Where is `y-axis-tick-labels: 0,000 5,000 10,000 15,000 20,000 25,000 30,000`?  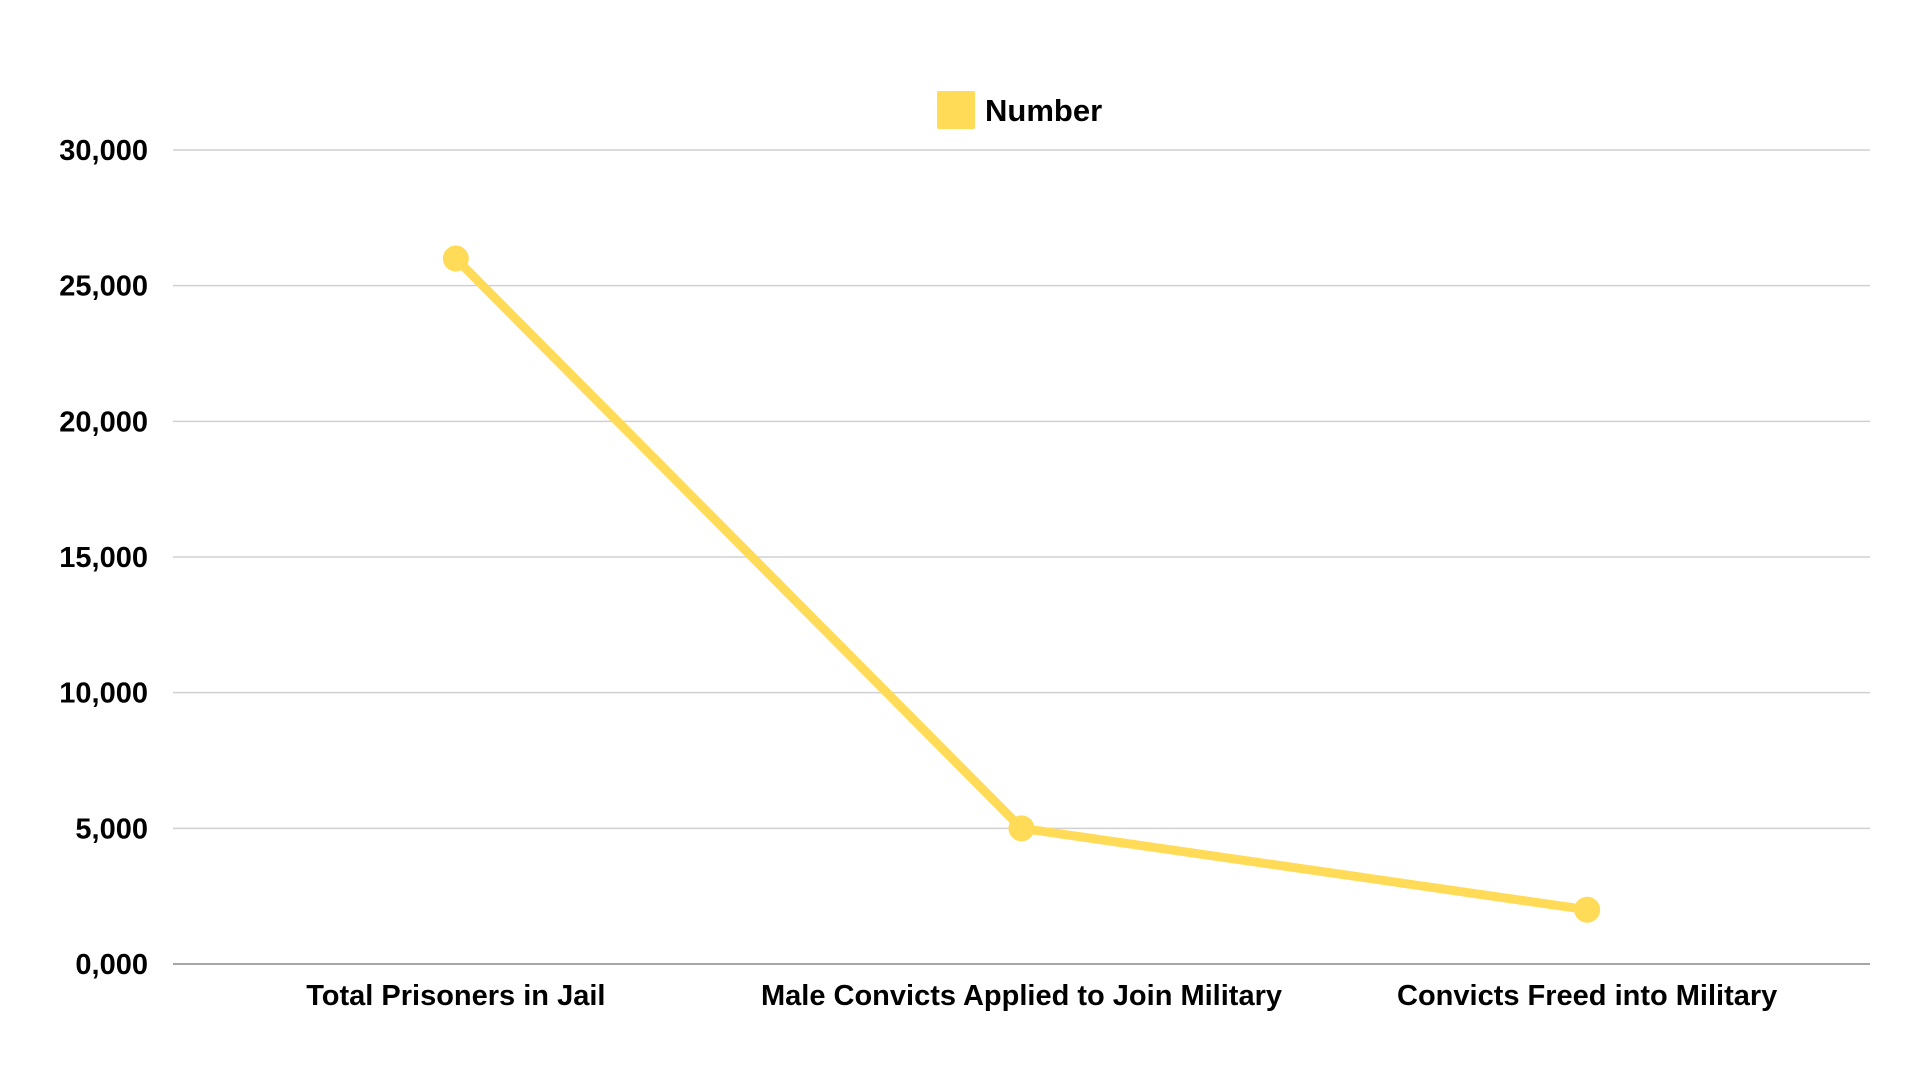
y-axis-tick-labels: 0,000 5,000 10,000 15,000 20,000 25,000 30,000 is located at coordinates (103, 558).